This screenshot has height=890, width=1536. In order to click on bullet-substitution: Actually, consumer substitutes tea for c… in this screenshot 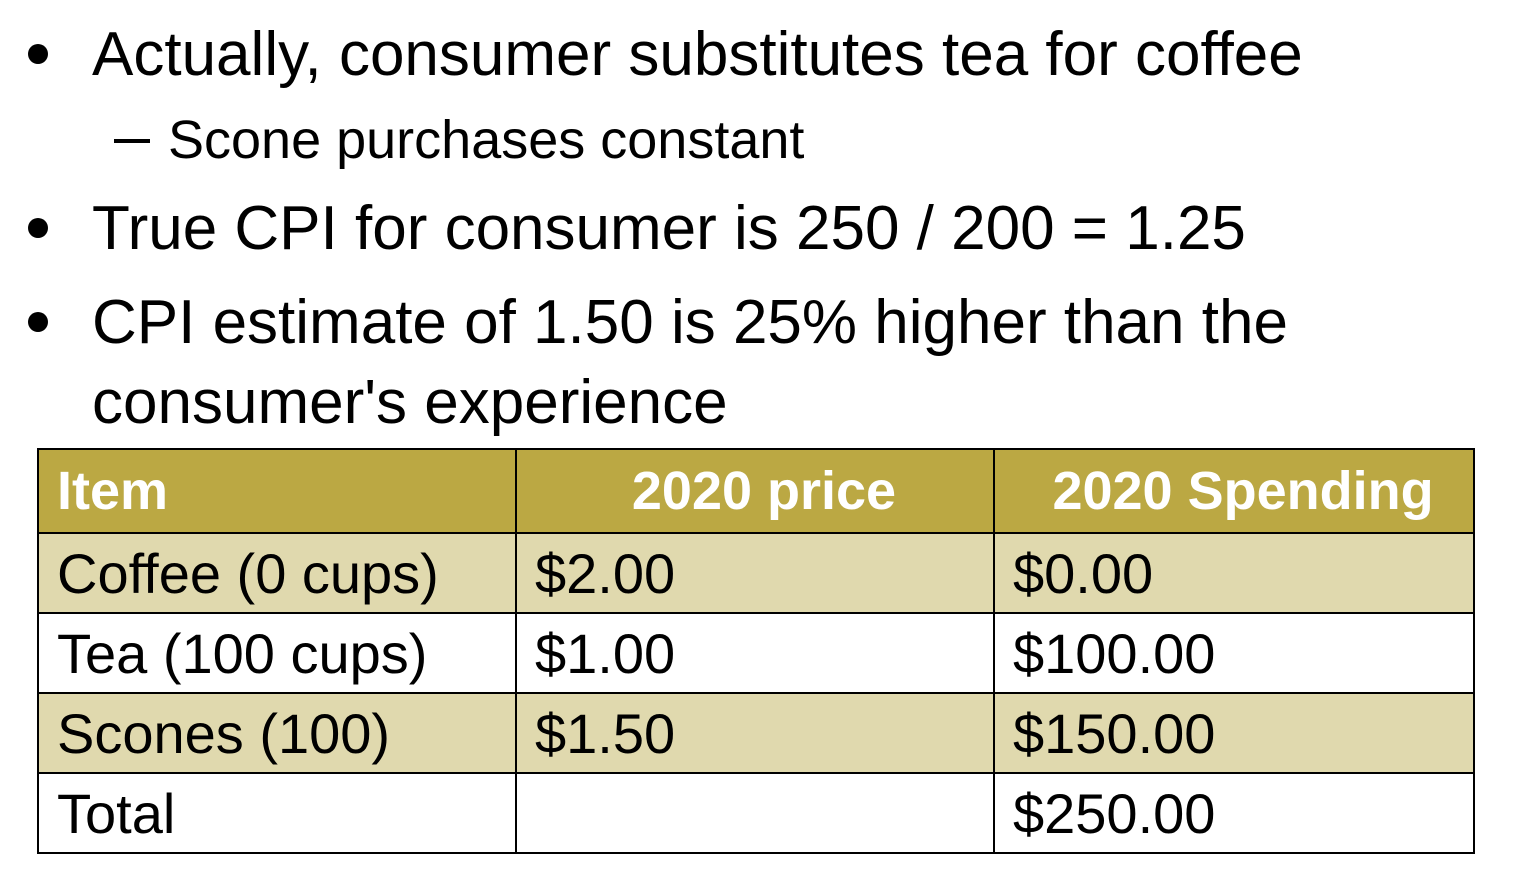, I will do `click(697, 54)`.